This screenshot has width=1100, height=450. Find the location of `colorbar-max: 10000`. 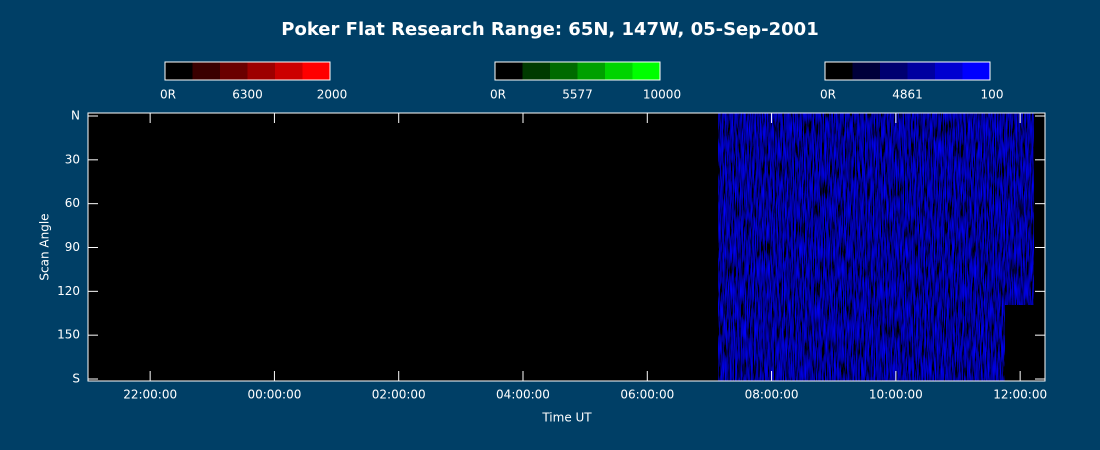

colorbar-max: 10000 is located at coordinates (662, 95).